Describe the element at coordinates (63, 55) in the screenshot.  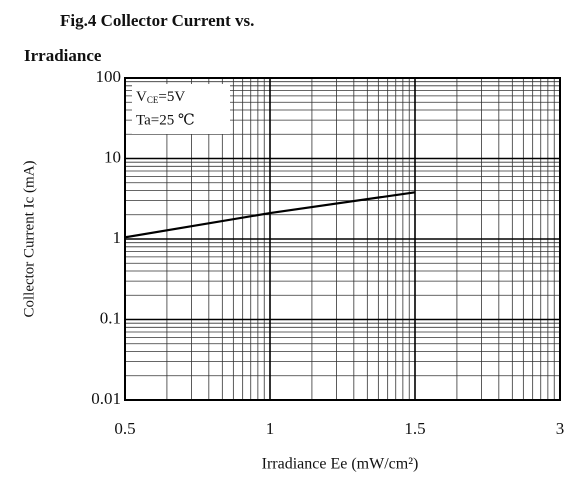
I see `chart-title: Irradiance` at that location.